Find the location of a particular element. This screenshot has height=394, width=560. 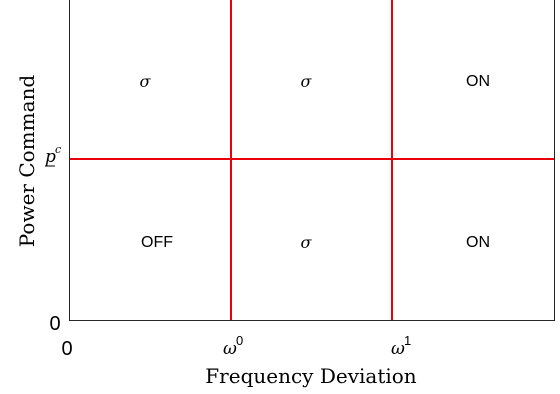

region-label-top-left: σ is located at coordinates (146, 81).